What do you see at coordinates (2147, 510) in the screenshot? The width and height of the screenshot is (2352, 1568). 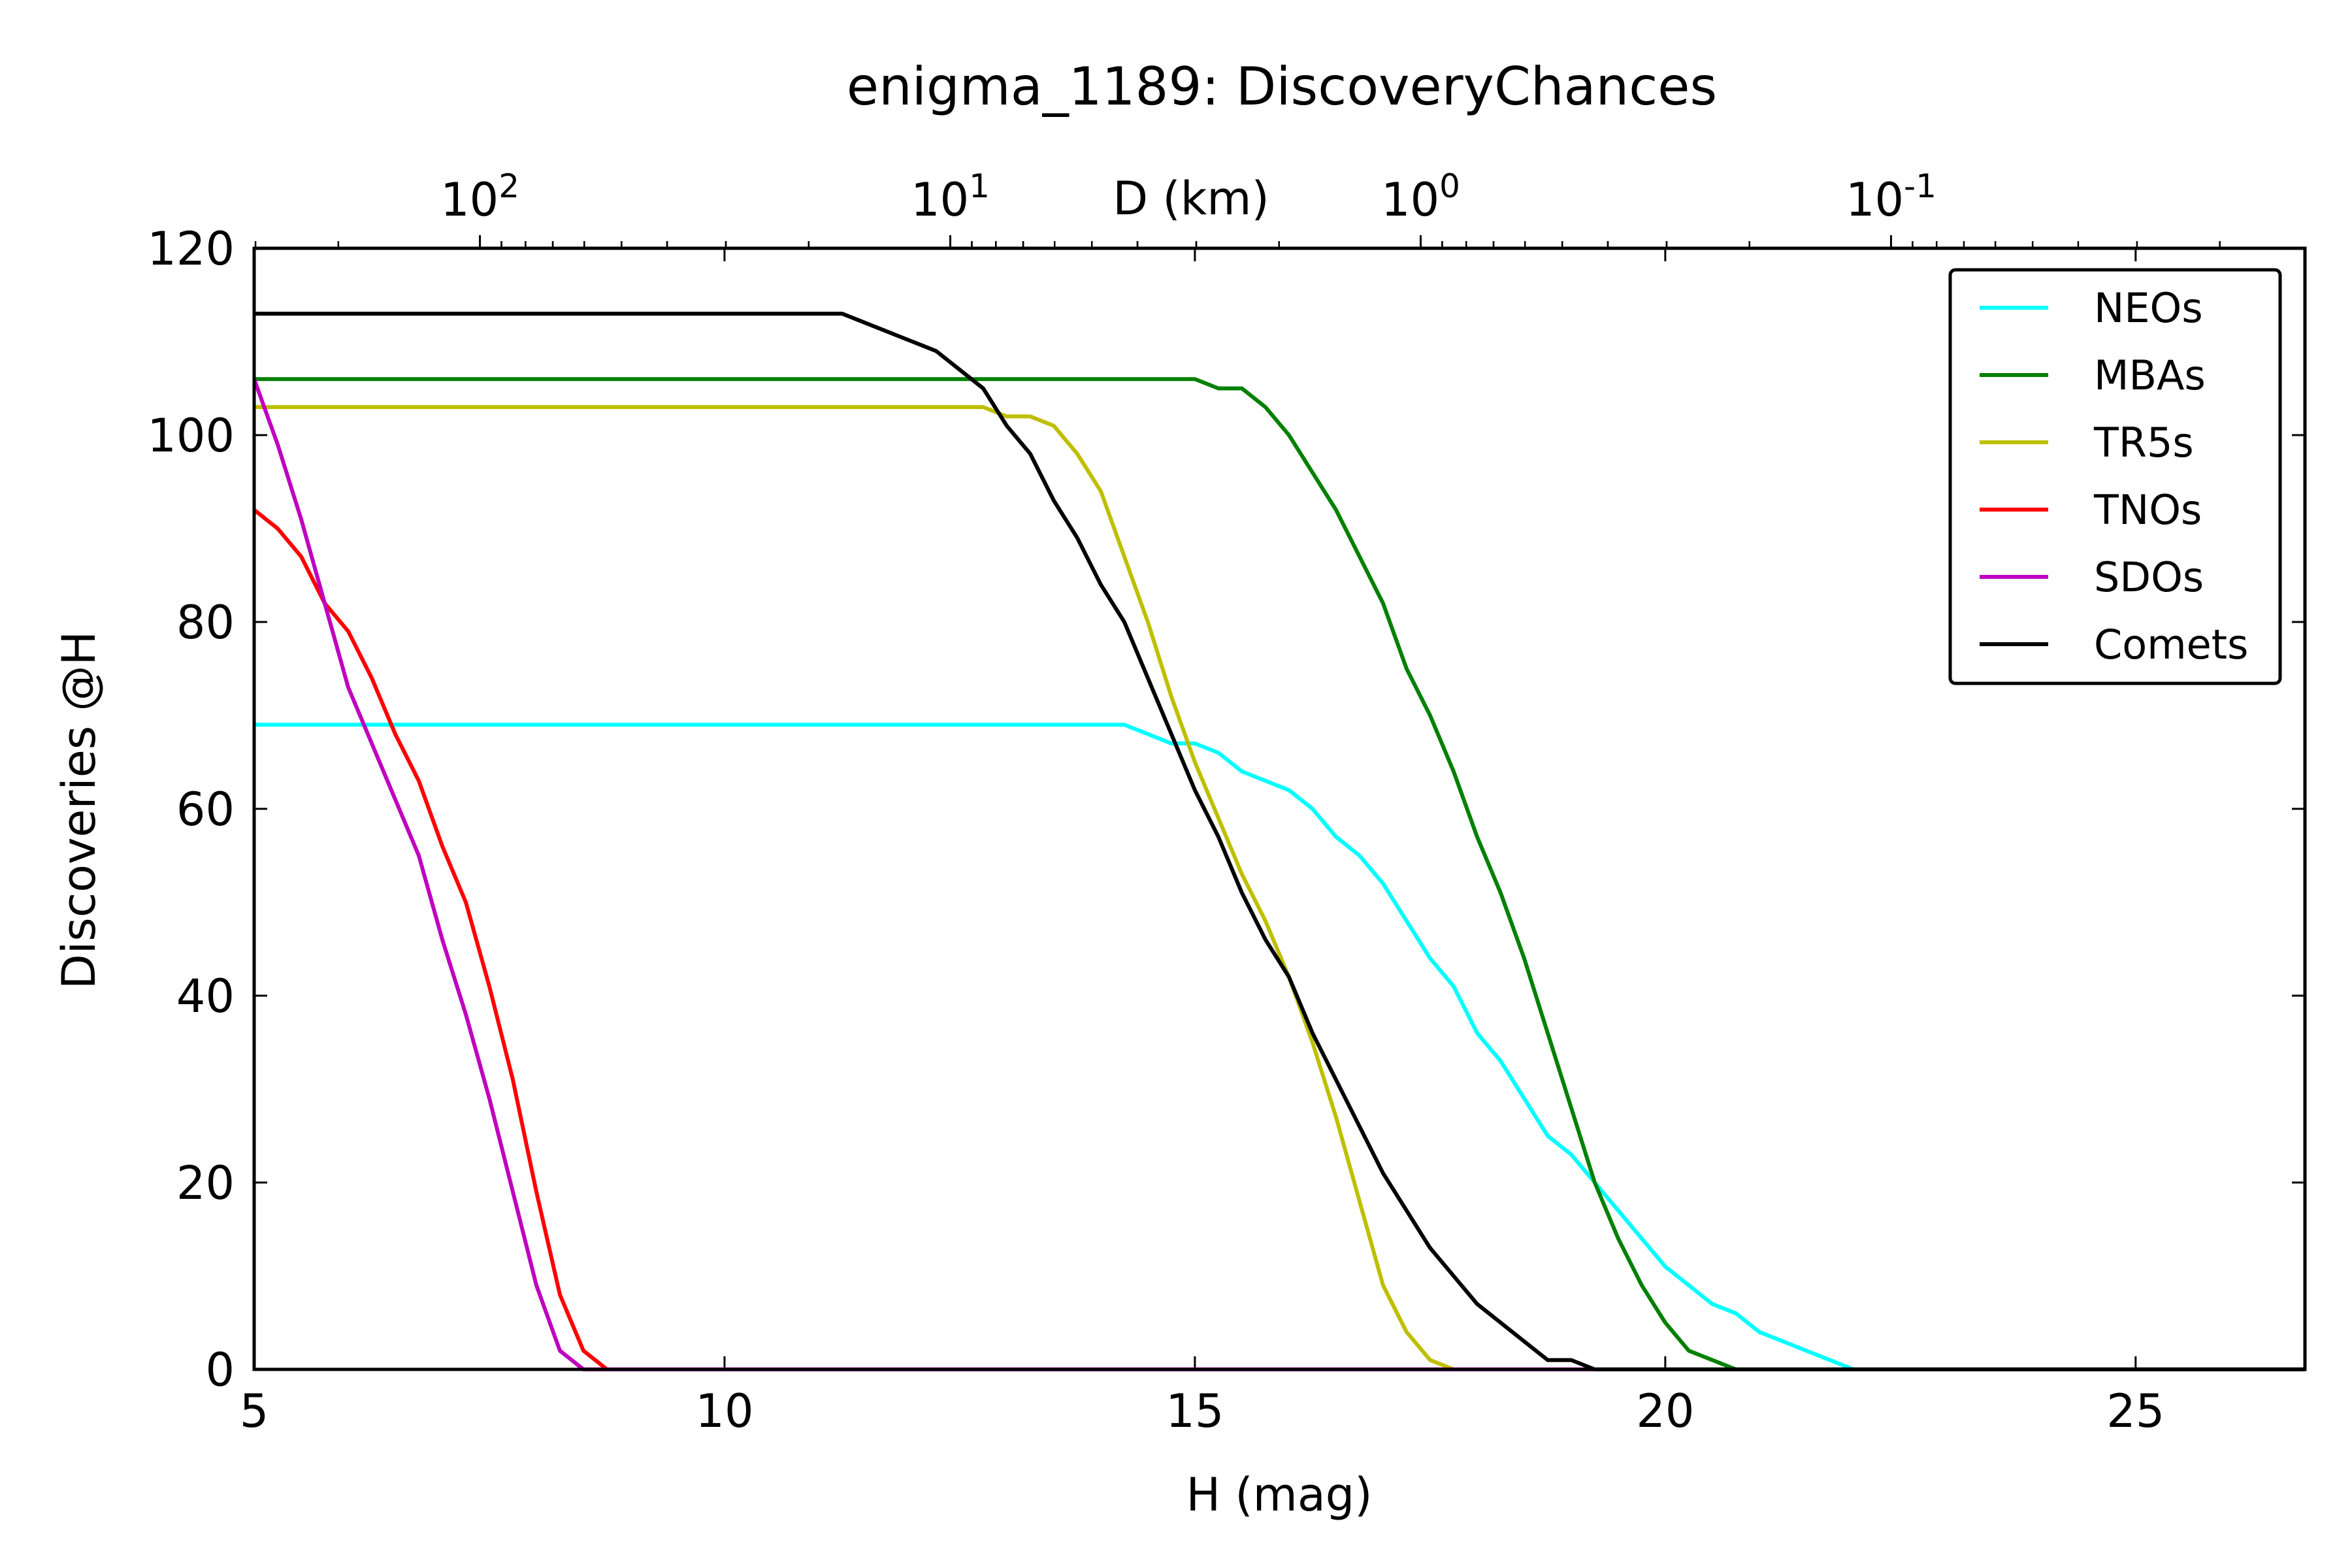 I see `legend-label: TNOs` at bounding box center [2147, 510].